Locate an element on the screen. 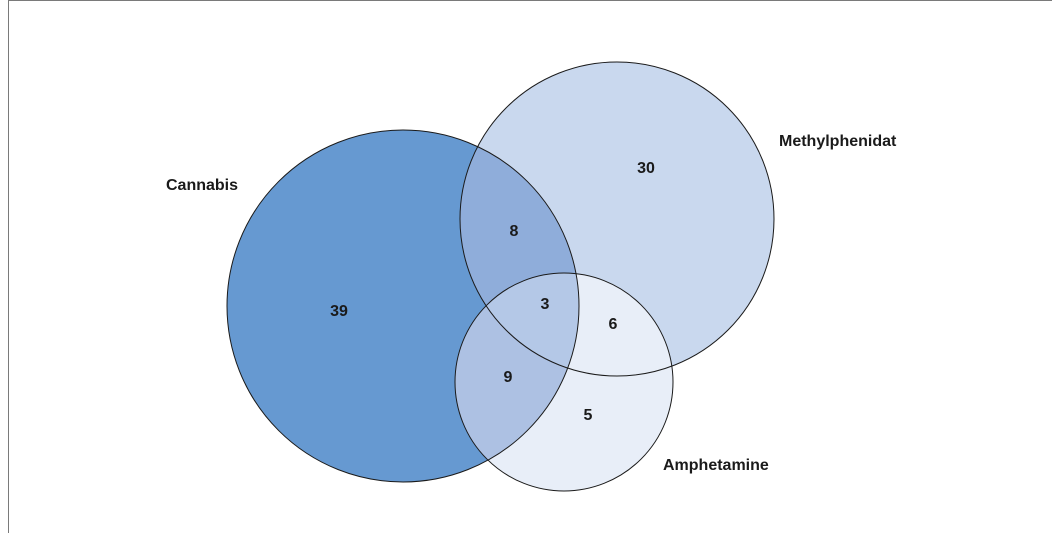  methylphenidat-label: Methylphenidat is located at coordinates (838, 141).